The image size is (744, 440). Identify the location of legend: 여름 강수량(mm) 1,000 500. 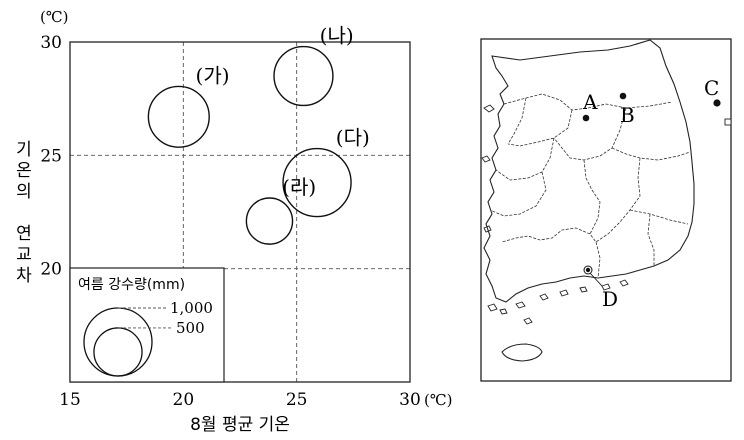
(147, 325).